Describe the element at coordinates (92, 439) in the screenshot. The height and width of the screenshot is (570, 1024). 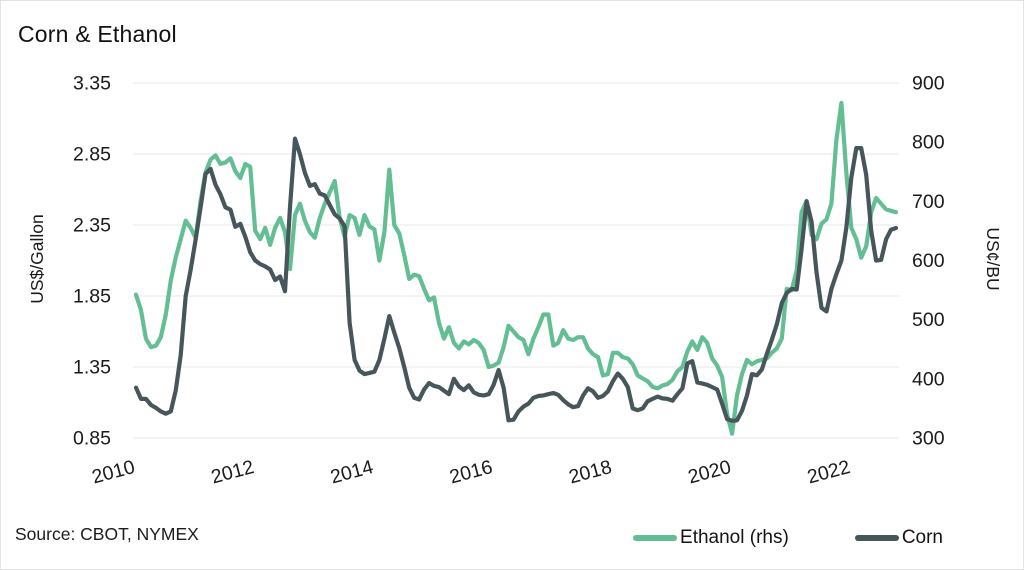
I see `y-axis-tick-left: 0.85` at that location.